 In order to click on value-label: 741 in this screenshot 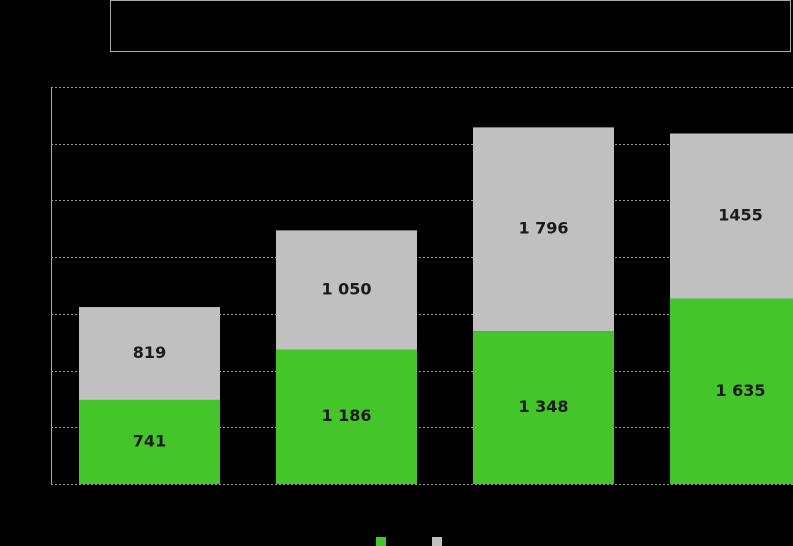, I will do `click(149, 440)`.